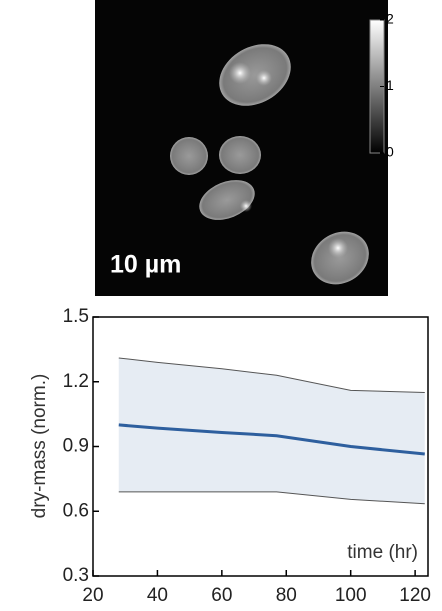 This screenshot has width=442, height=611. I want to click on y-tick-label: 0.6, so click(76, 510).